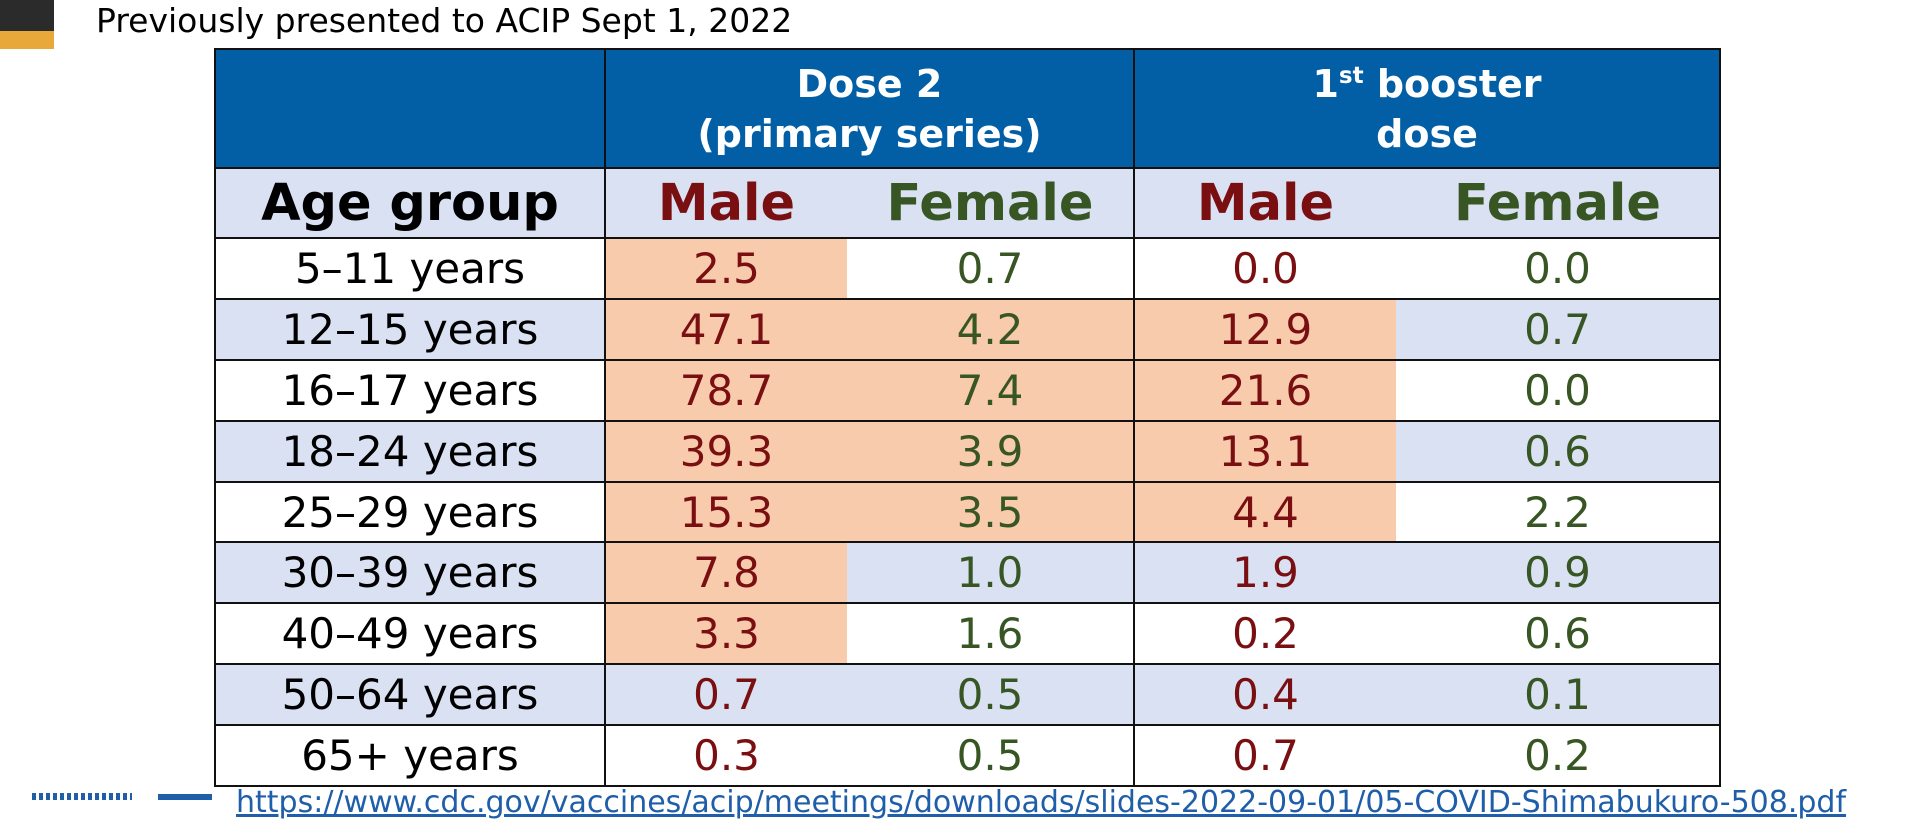  I want to click on corner-block-dark, so click(27, 15).